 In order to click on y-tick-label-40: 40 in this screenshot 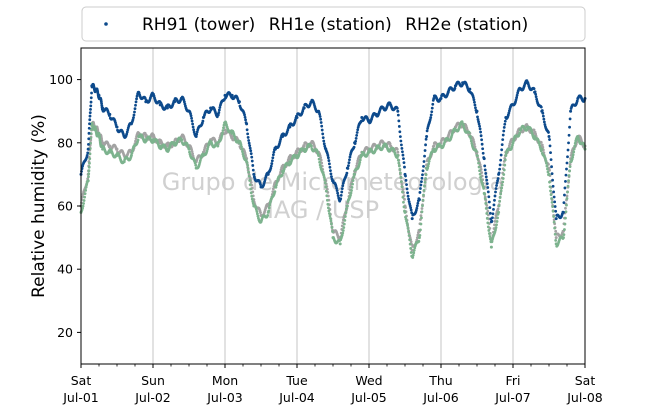, I will do `click(65, 269)`.